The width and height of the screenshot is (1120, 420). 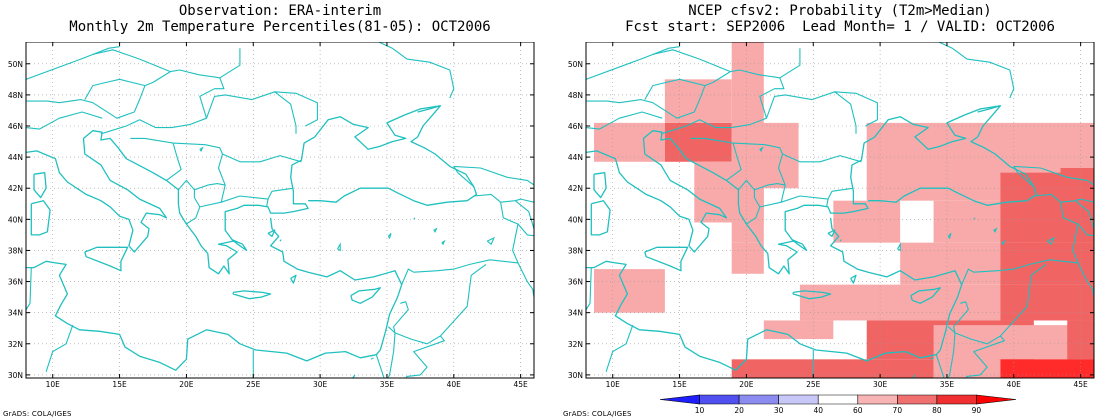 I want to click on left-credit: GrADS: COLA/IGES, so click(x=37, y=414).